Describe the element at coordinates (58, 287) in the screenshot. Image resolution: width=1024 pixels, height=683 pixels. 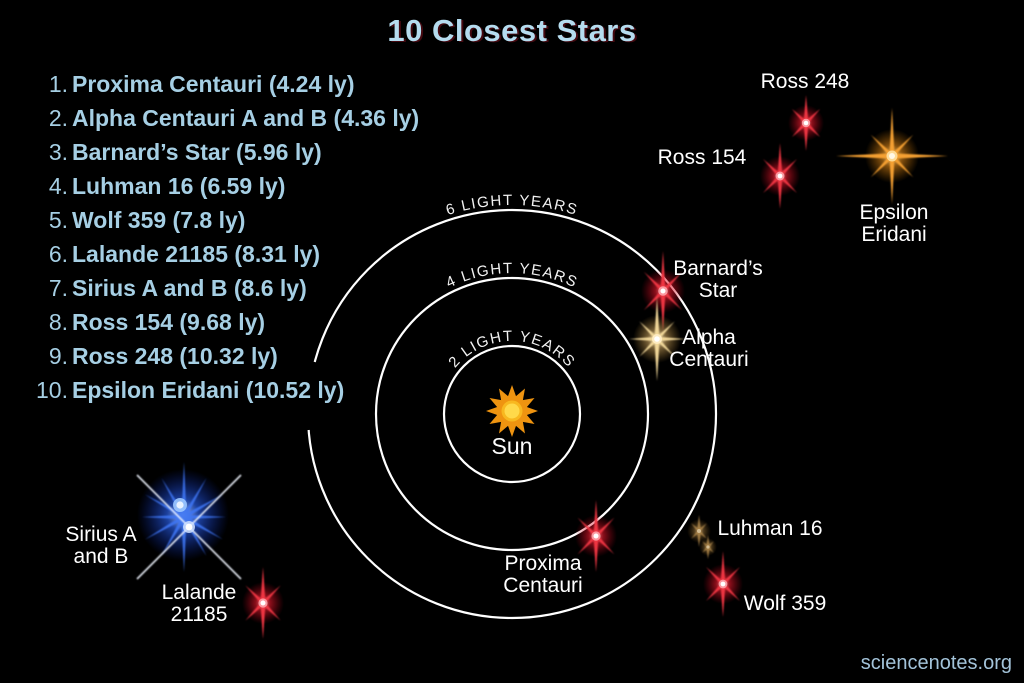
I see `list-item-number: 7.` at that location.